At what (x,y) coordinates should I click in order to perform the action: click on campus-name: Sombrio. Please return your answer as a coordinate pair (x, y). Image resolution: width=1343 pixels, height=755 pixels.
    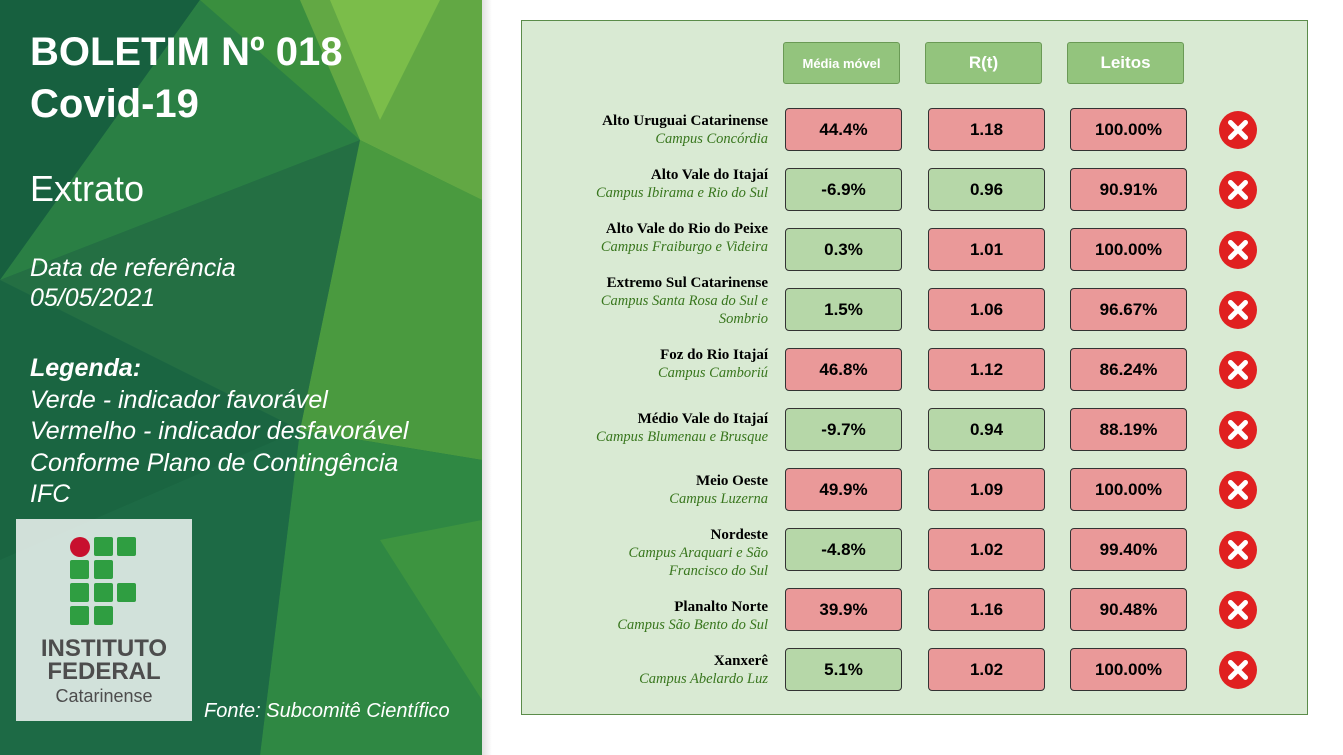
    Looking at the image, I should click on (743, 319).